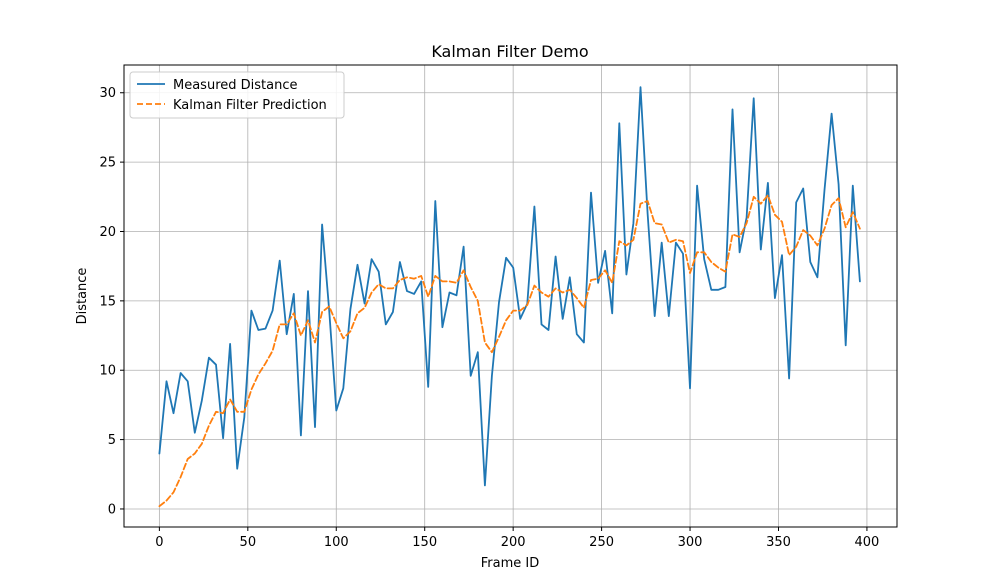 Image resolution: width=991 pixels, height=580 pixels. I want to click on x-tick-label: 50, so click(248, 542).